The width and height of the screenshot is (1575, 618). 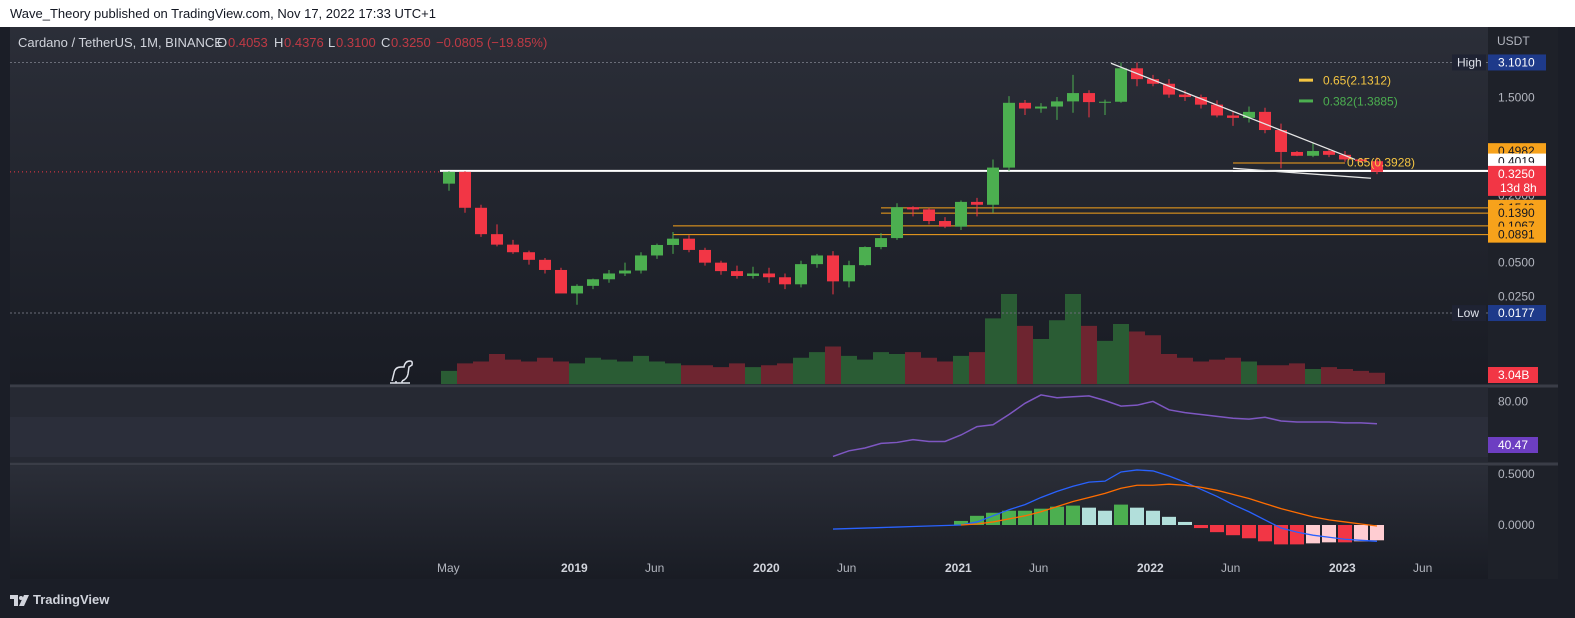 I want to click on low-value-box, so click(x=1517, y=313).